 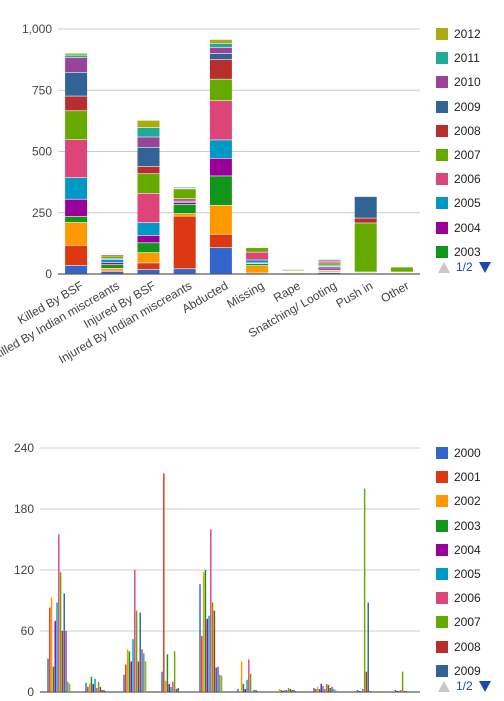 What do you see at coordinates (458, 107) in the screenshot?
I see `legend-item: 2009` at bounding box center [458, 107].